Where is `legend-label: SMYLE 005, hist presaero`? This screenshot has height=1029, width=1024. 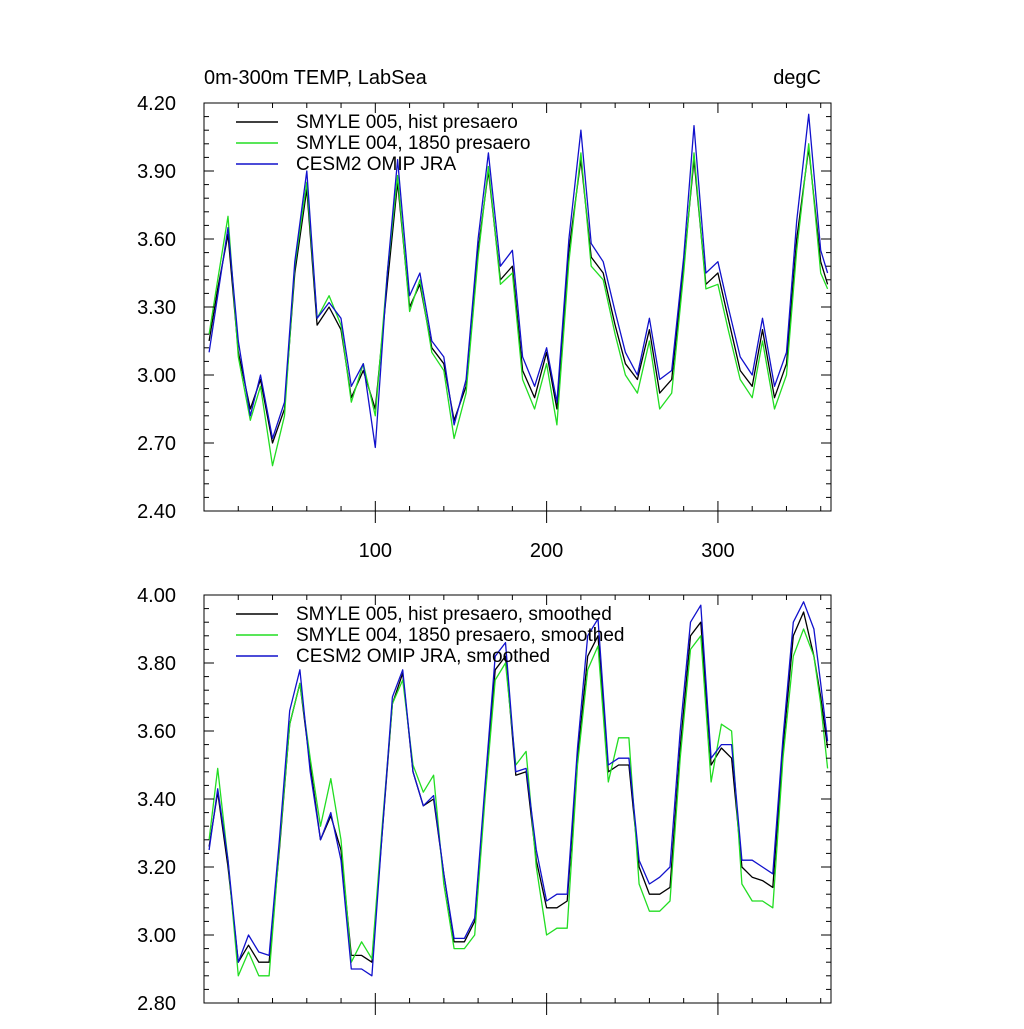 legend-label: SMYLE 005, hist presaero is located at coordinates (407, 122).